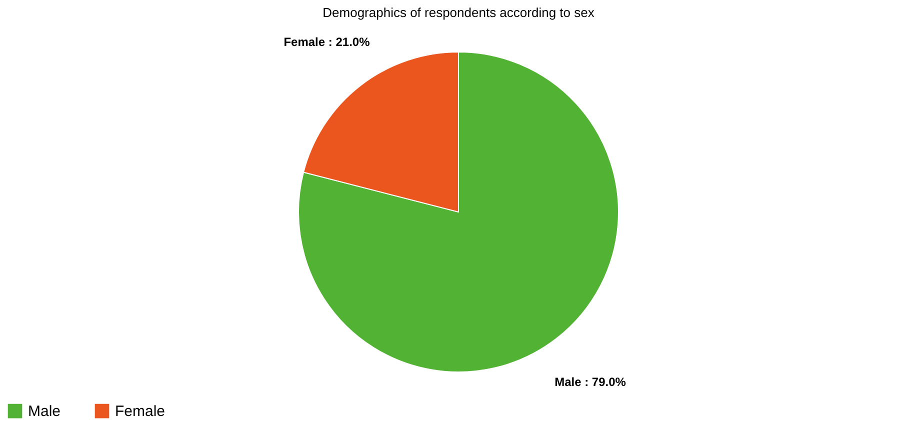 This screenshot has height=441, width=917. I want to click on data-label: Male : 79.0%, so click(590, 381).